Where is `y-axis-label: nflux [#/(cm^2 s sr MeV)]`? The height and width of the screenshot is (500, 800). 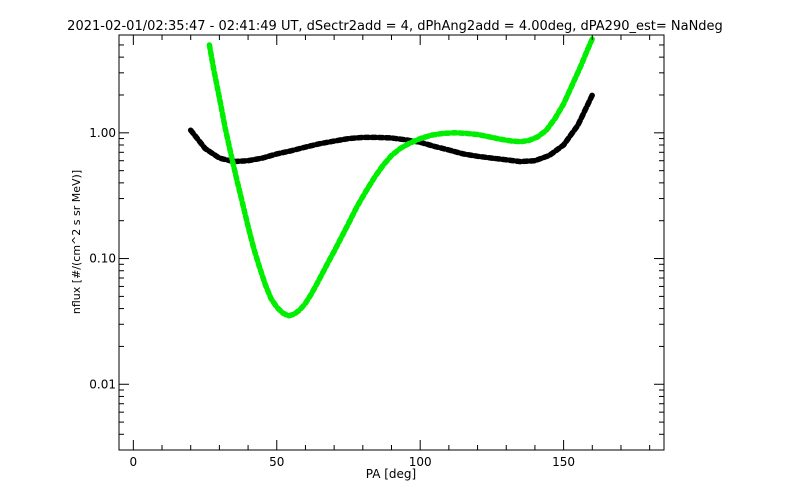
y-axis-label: nflux [#/(cm^2 s sr MeV)] is located at coordinates (76, 242).